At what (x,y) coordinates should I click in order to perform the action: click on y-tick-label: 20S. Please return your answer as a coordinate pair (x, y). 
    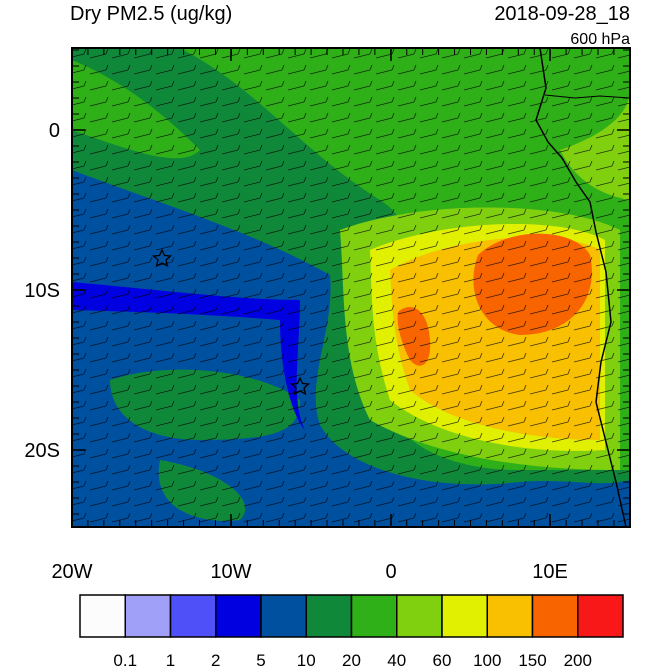
    Looking at the image, I should click on (42, 451).